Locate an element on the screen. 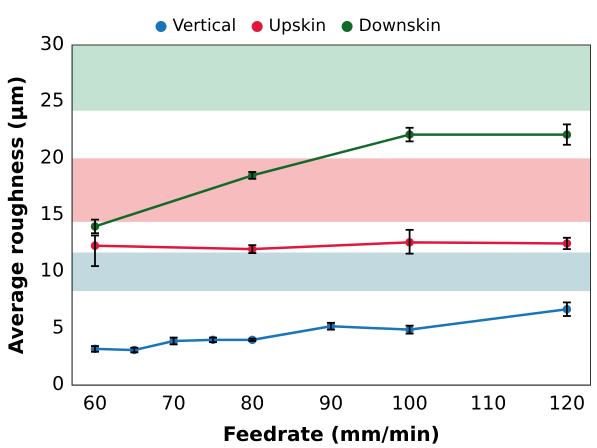  x-tick-label: 110 is located at coordinates (488, 403).